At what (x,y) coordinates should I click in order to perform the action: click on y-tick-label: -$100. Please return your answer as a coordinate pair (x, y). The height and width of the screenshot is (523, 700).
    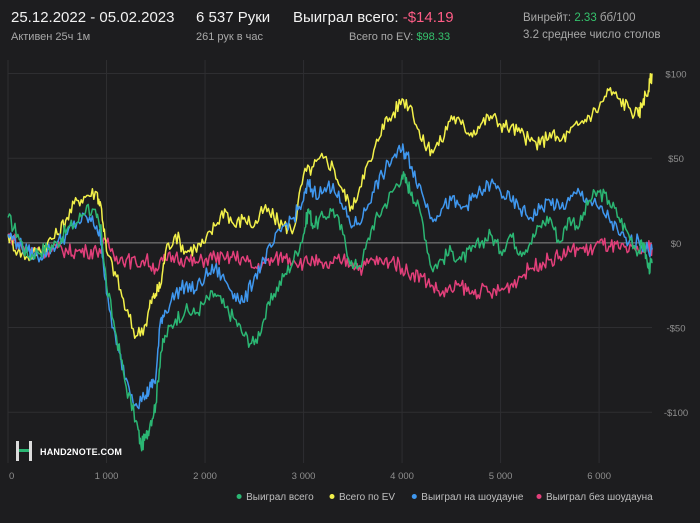
    Looking at the image, I should click on (676, 413).